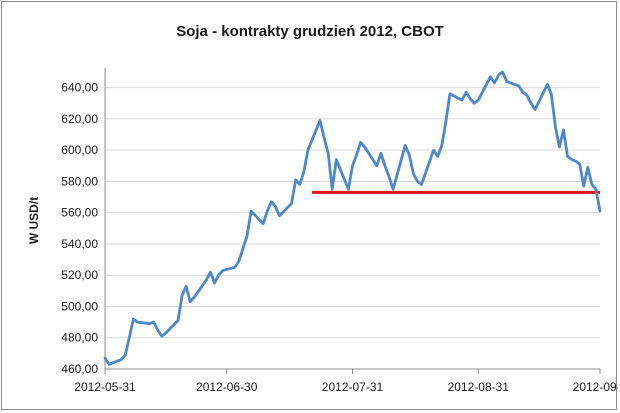 This screenshot has height=413, width=620. I want to click on chart-title: Soja - kontrakty grudzień 2012, CBOT, so click(310, 31).